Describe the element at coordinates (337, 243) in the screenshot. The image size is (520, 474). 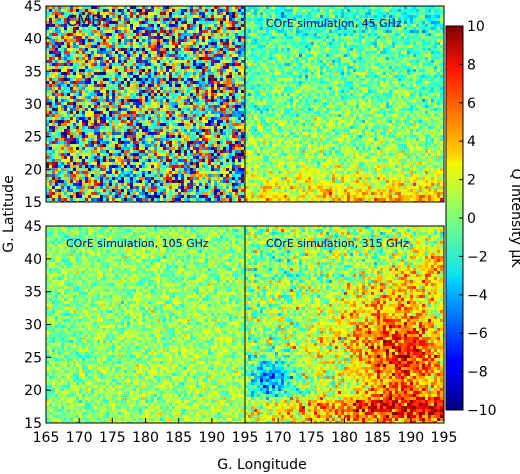
I see `panel-title-315ghz: COrE simulation, 315 GHz` at that location.